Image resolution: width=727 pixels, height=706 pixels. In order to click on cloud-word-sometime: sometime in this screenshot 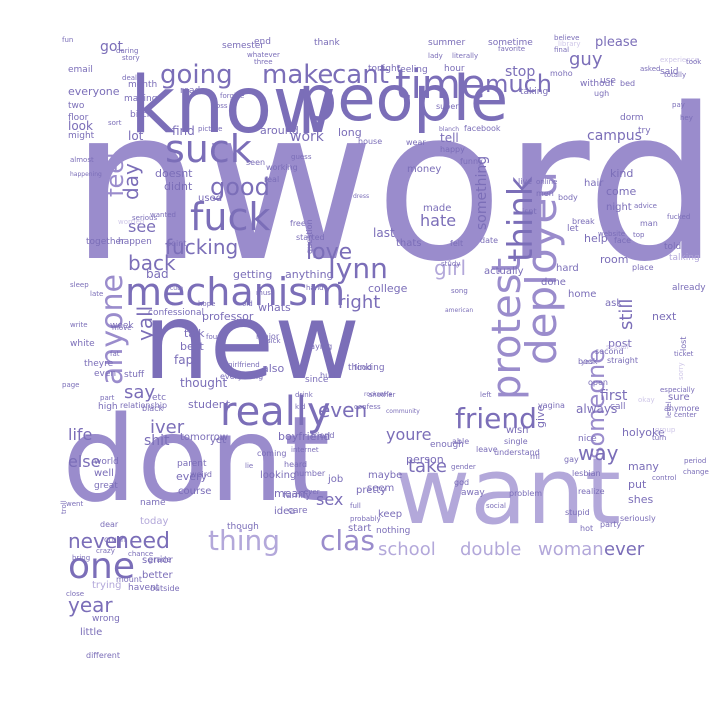, I will do `click(510, 43)`.